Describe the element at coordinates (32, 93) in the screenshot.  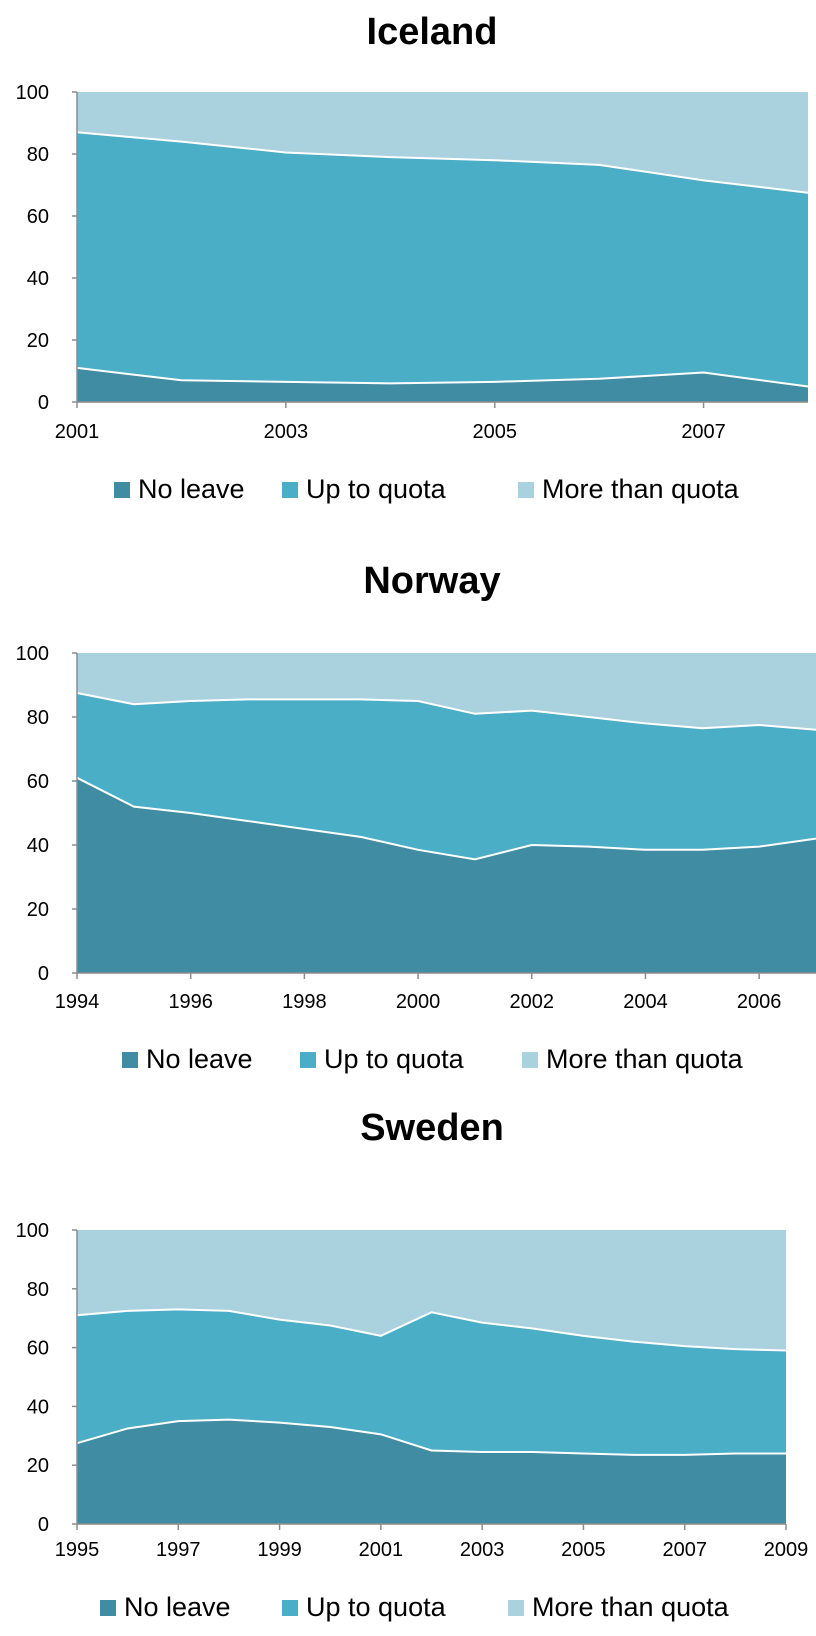
I see `iceland-y-tick-label: 100` at that location.